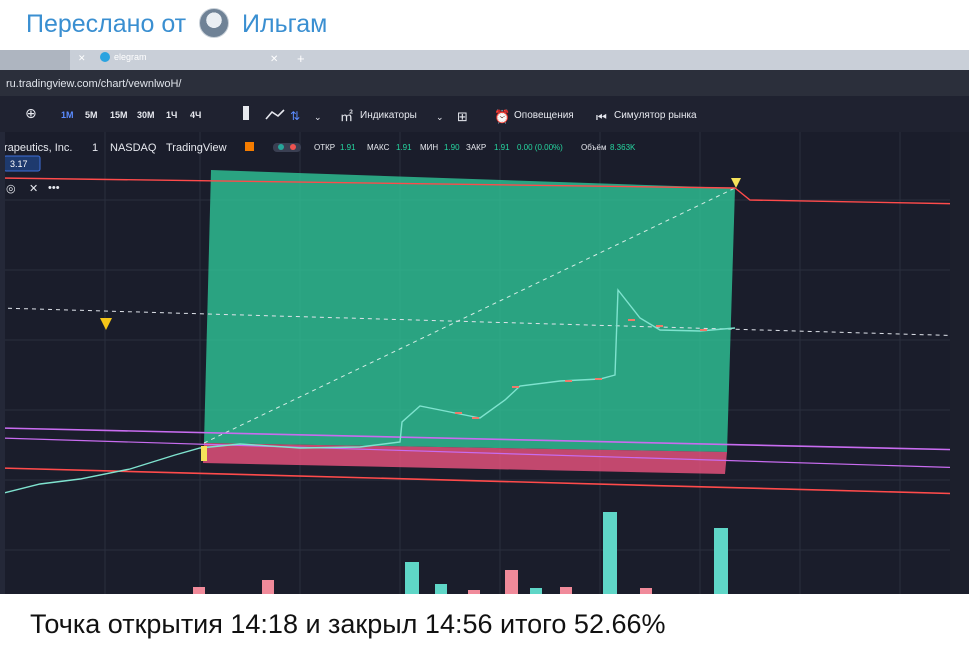  I want to click on volume-bars, so click(460, 553).